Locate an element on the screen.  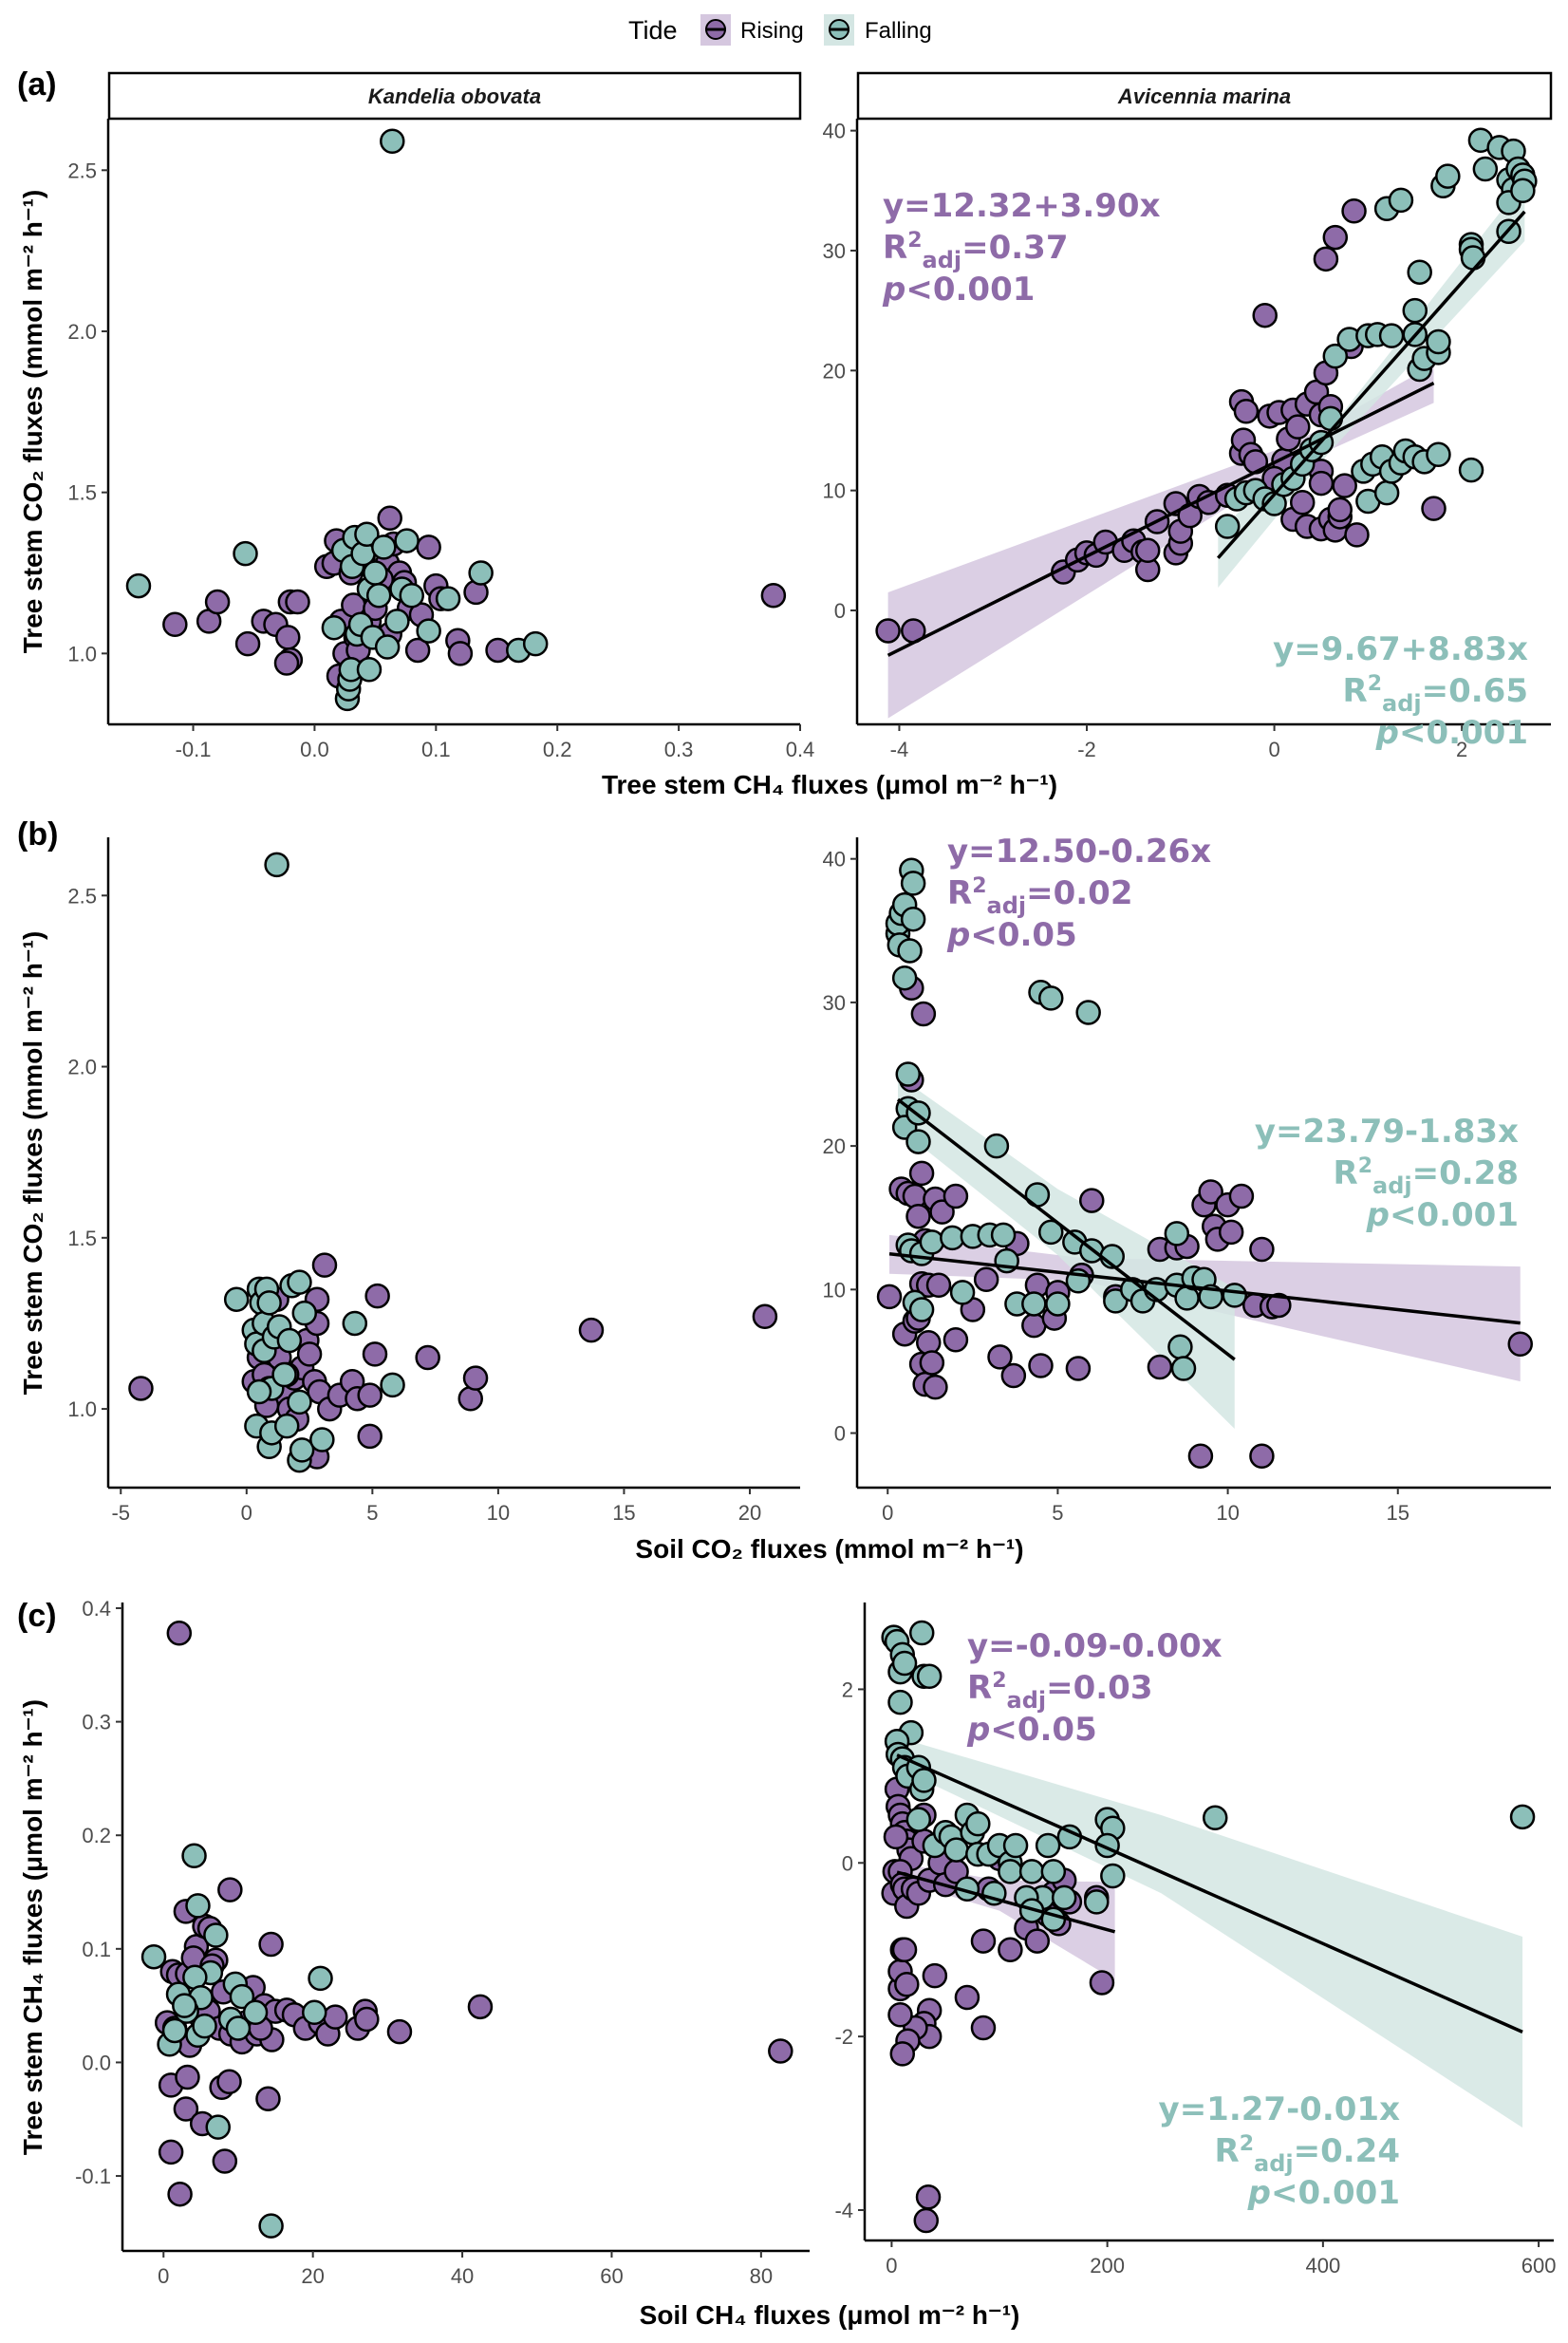
x-tick-label: 200 is located at coordinates (1107, 2266).